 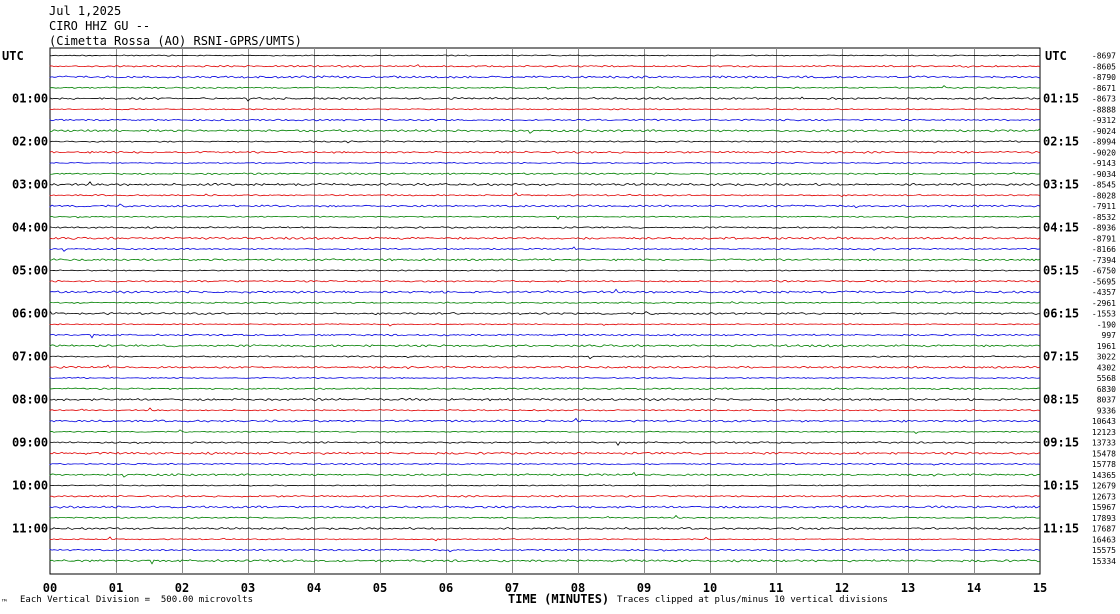 I want to click on trace-offset-label: 16463, so click(x=1104, y=539).